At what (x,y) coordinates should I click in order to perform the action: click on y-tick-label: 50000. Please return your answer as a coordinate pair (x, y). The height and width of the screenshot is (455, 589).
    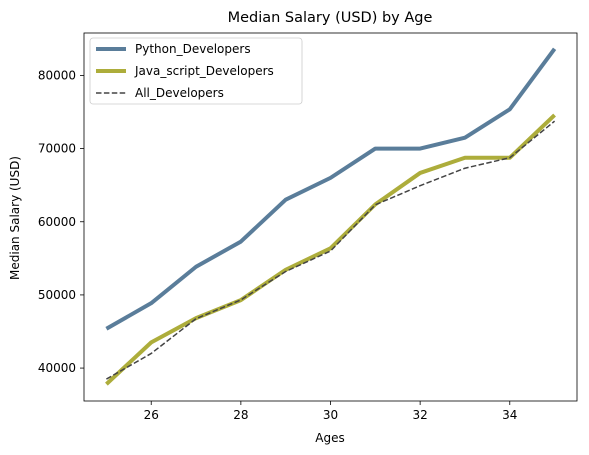
    Looking at the image, I should click on (57, 295).